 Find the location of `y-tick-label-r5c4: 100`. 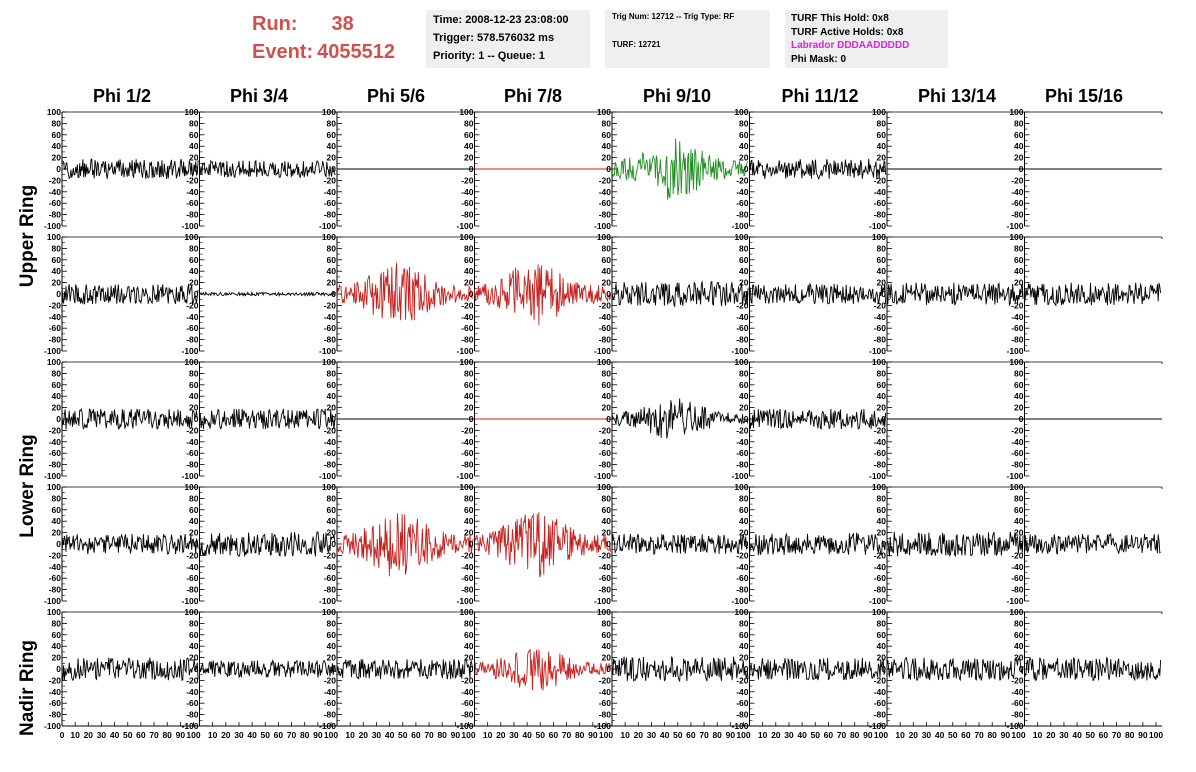

y-tick-label-r5c4: 100 is located at coordinates (466, 612).